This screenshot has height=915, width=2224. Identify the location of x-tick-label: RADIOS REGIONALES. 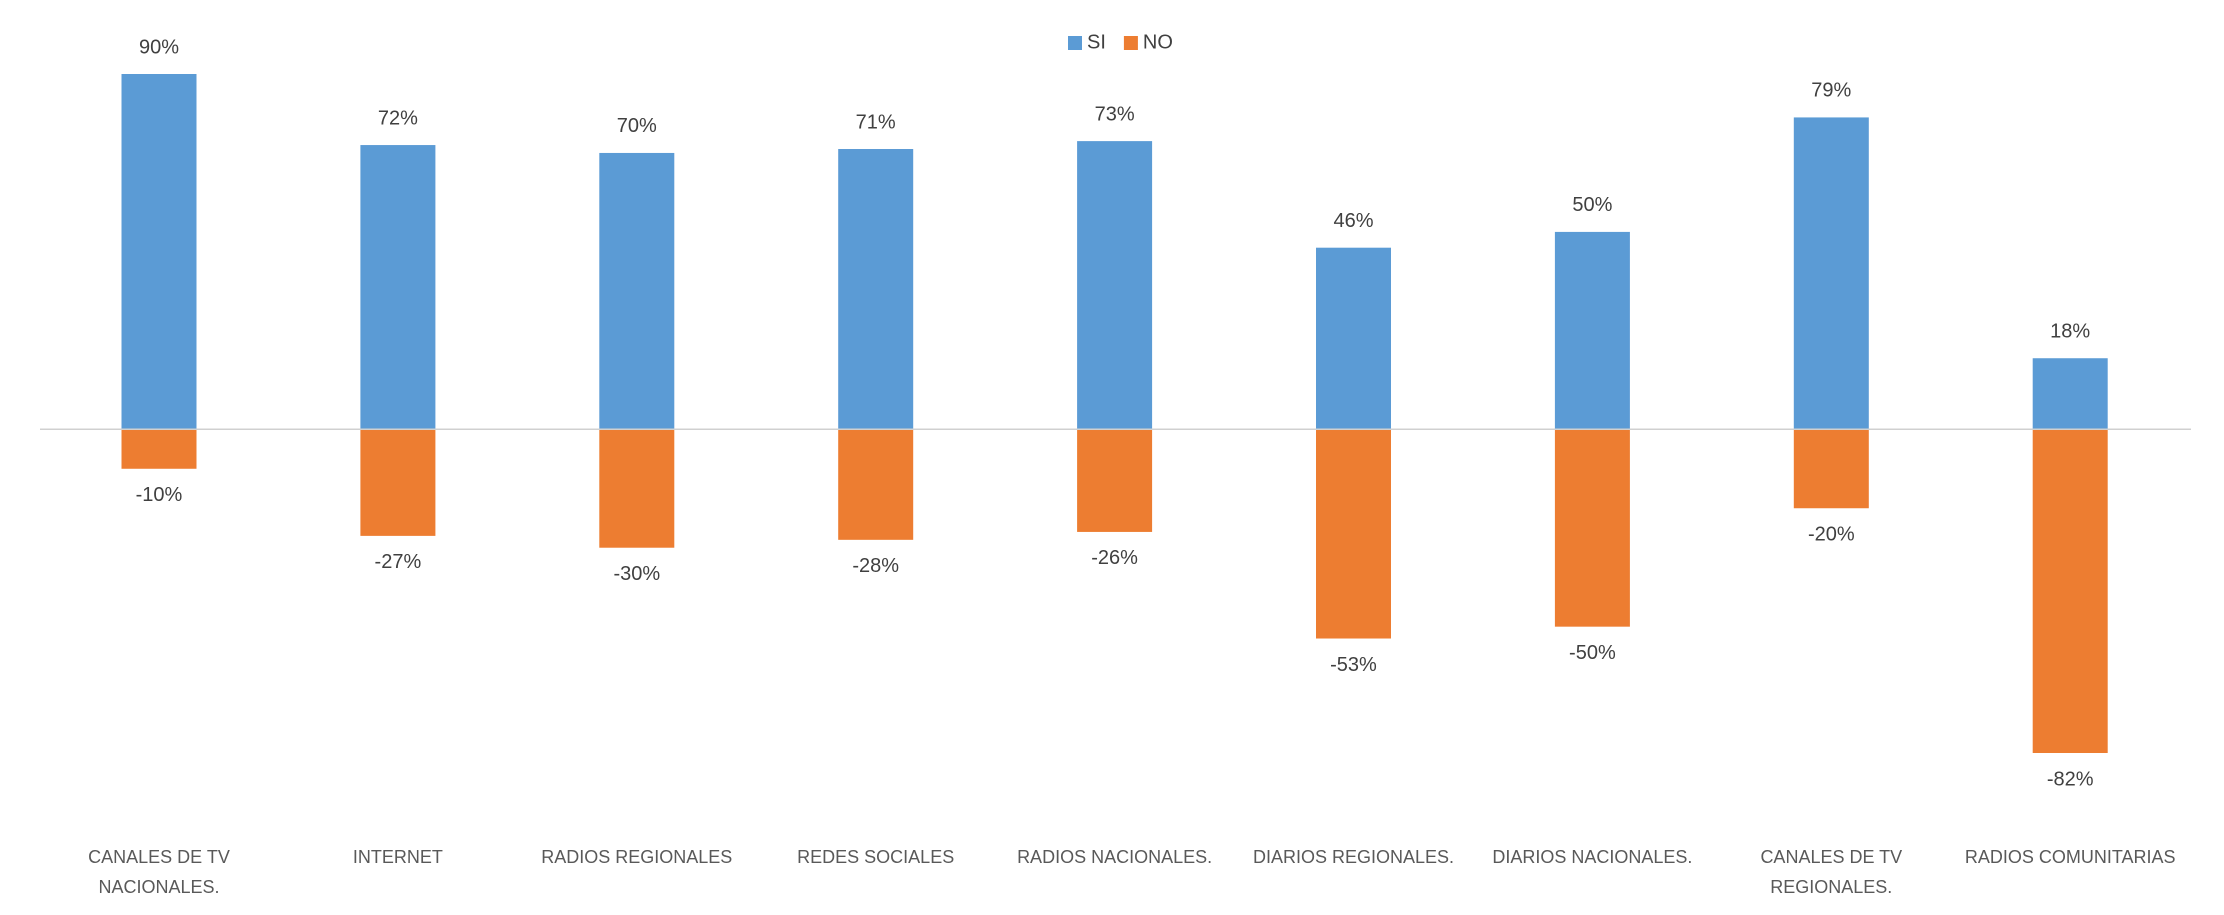
(637, 857).